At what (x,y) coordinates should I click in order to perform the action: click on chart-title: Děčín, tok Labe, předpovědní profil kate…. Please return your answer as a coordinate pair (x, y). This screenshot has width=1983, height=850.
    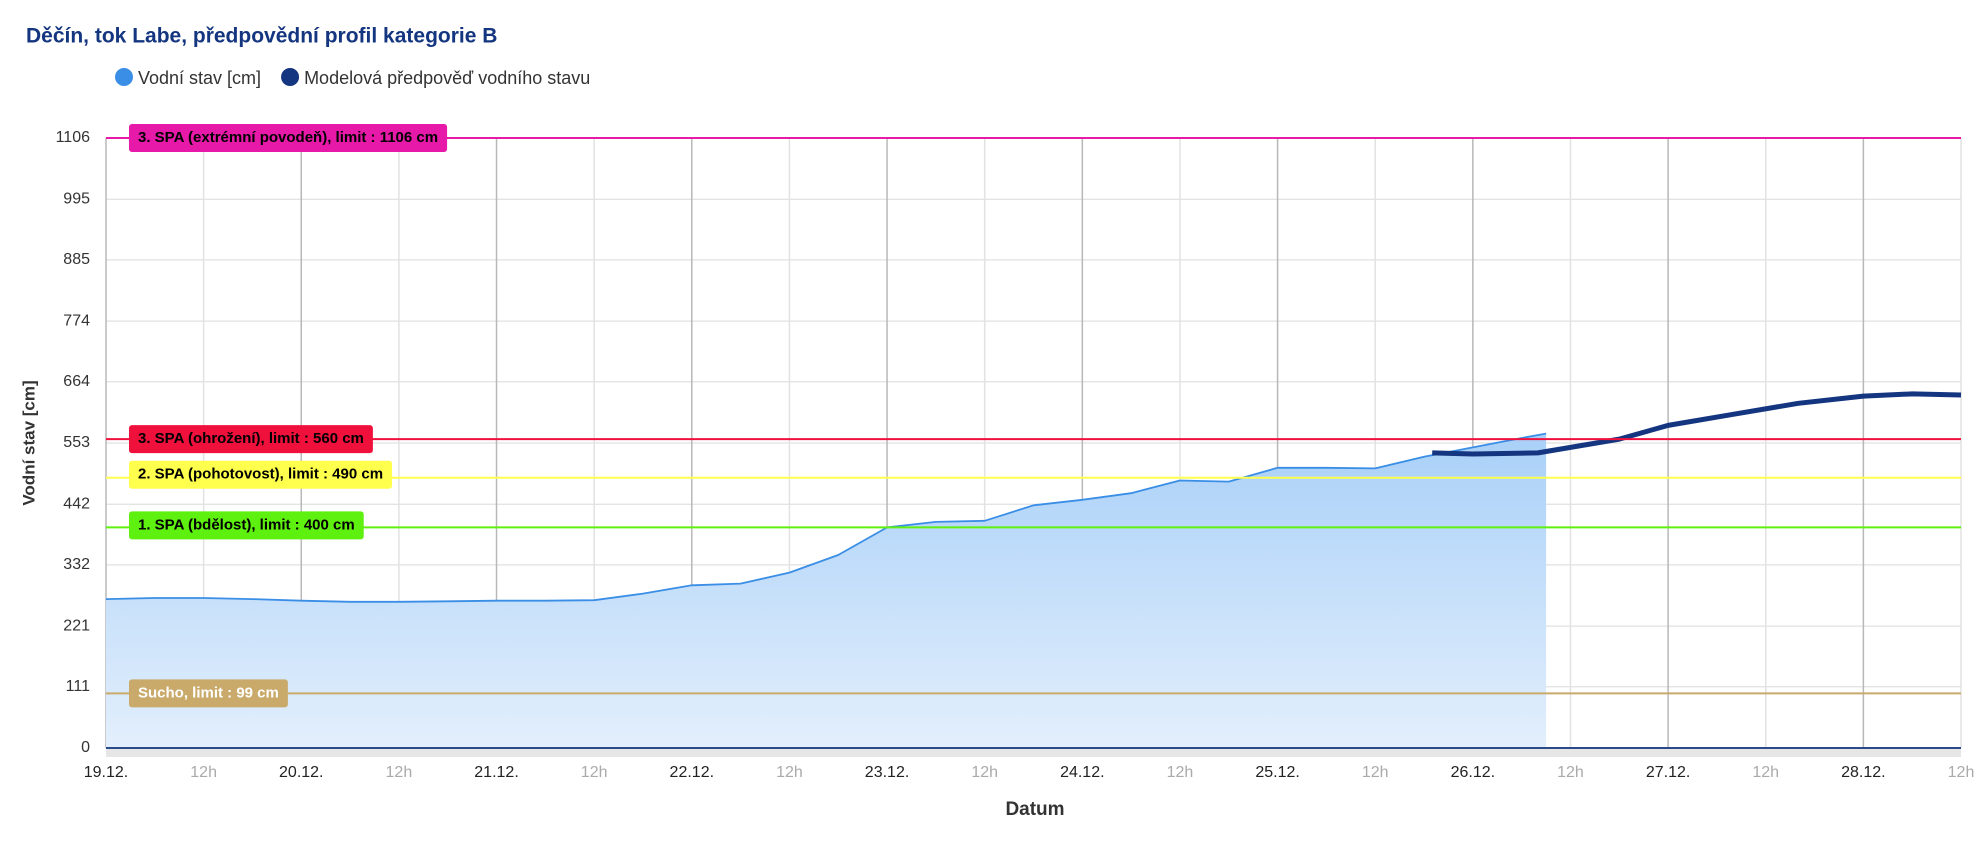
    Looking at the image, I should click on (261, 36).